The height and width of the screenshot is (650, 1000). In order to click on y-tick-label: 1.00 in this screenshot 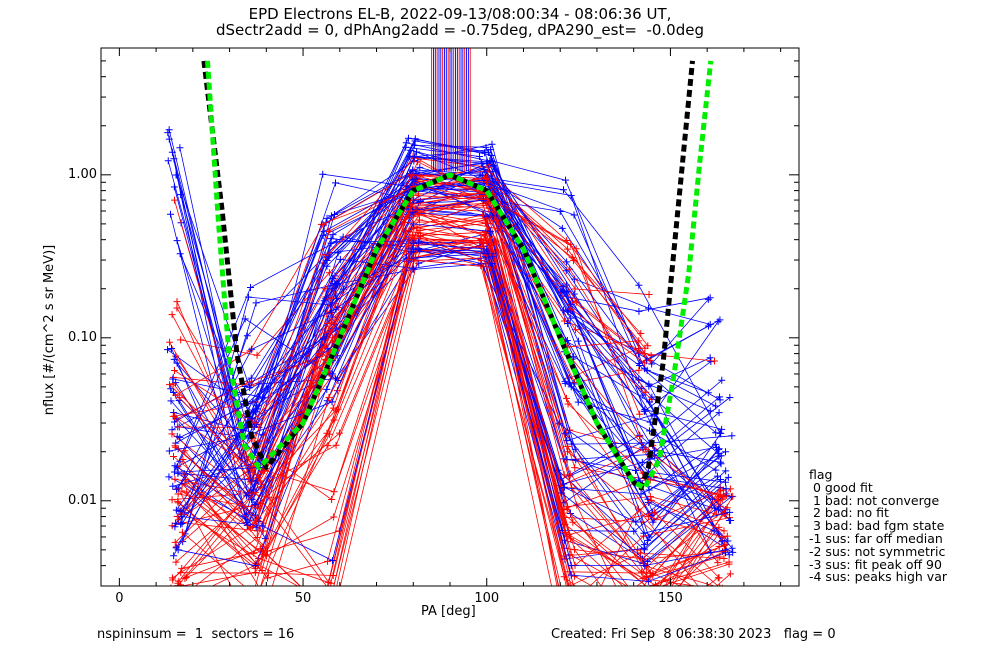, I will do `click(82, 174)`.